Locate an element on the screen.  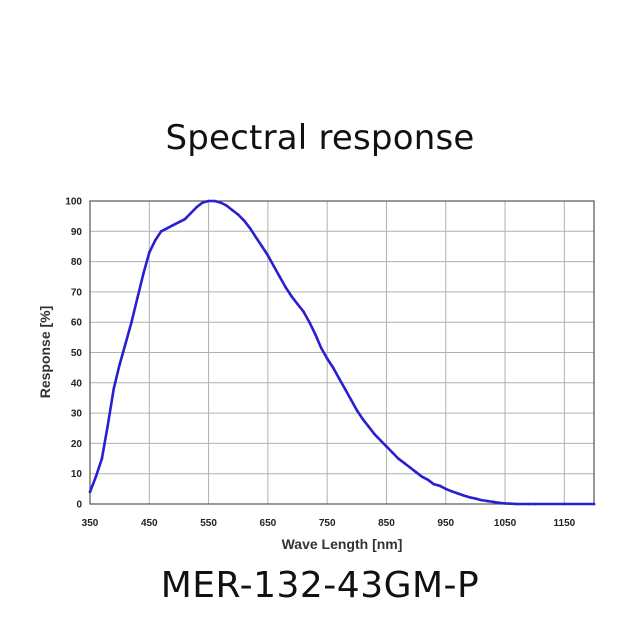
camera-model: MER-132-43GM-P is located at coordinates (320, 585).